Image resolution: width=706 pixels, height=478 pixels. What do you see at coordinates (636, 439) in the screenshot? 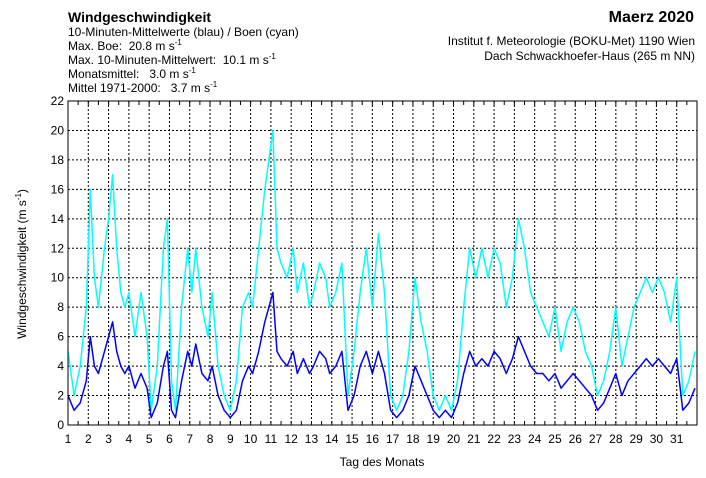
I see `x-tick-label: 29` at bounding box center [636, 439].